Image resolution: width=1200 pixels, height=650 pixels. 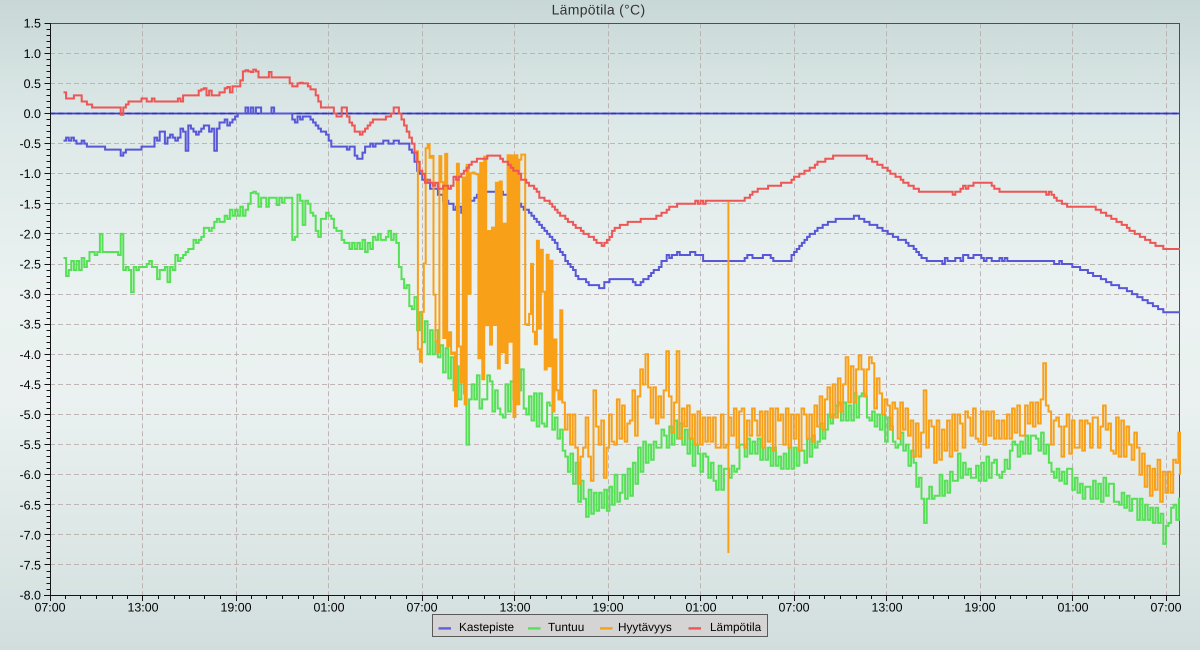 I want to click on svg-text: -4.0, so click(x=30, y=355).